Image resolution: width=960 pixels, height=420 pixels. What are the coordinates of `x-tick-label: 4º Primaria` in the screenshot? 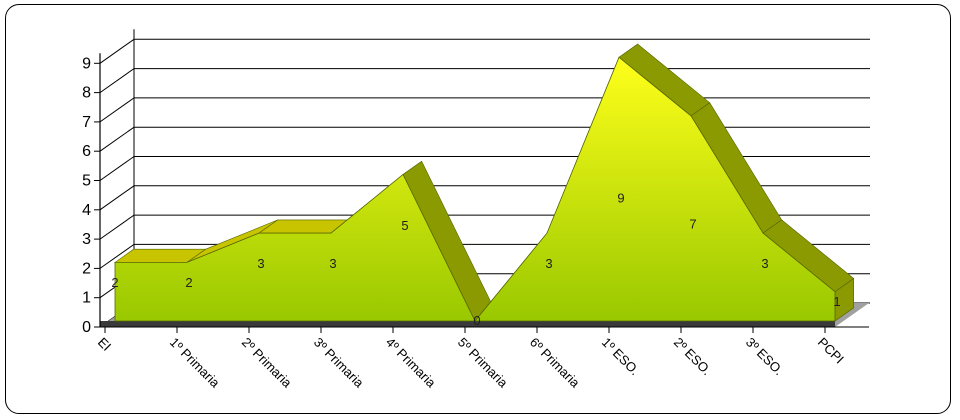 It's located at (411, 363).